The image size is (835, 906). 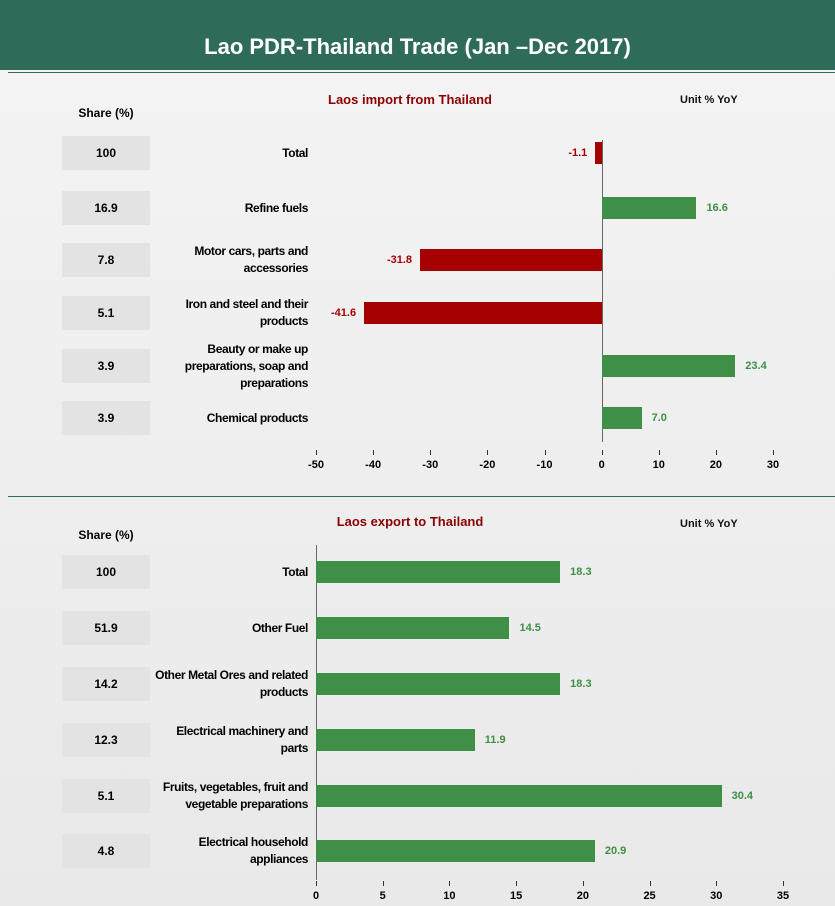 What do you see at coordinates (316, 465) in the screenshot?
I see `x-tick-label: -50` at bounding box center [316, 465].